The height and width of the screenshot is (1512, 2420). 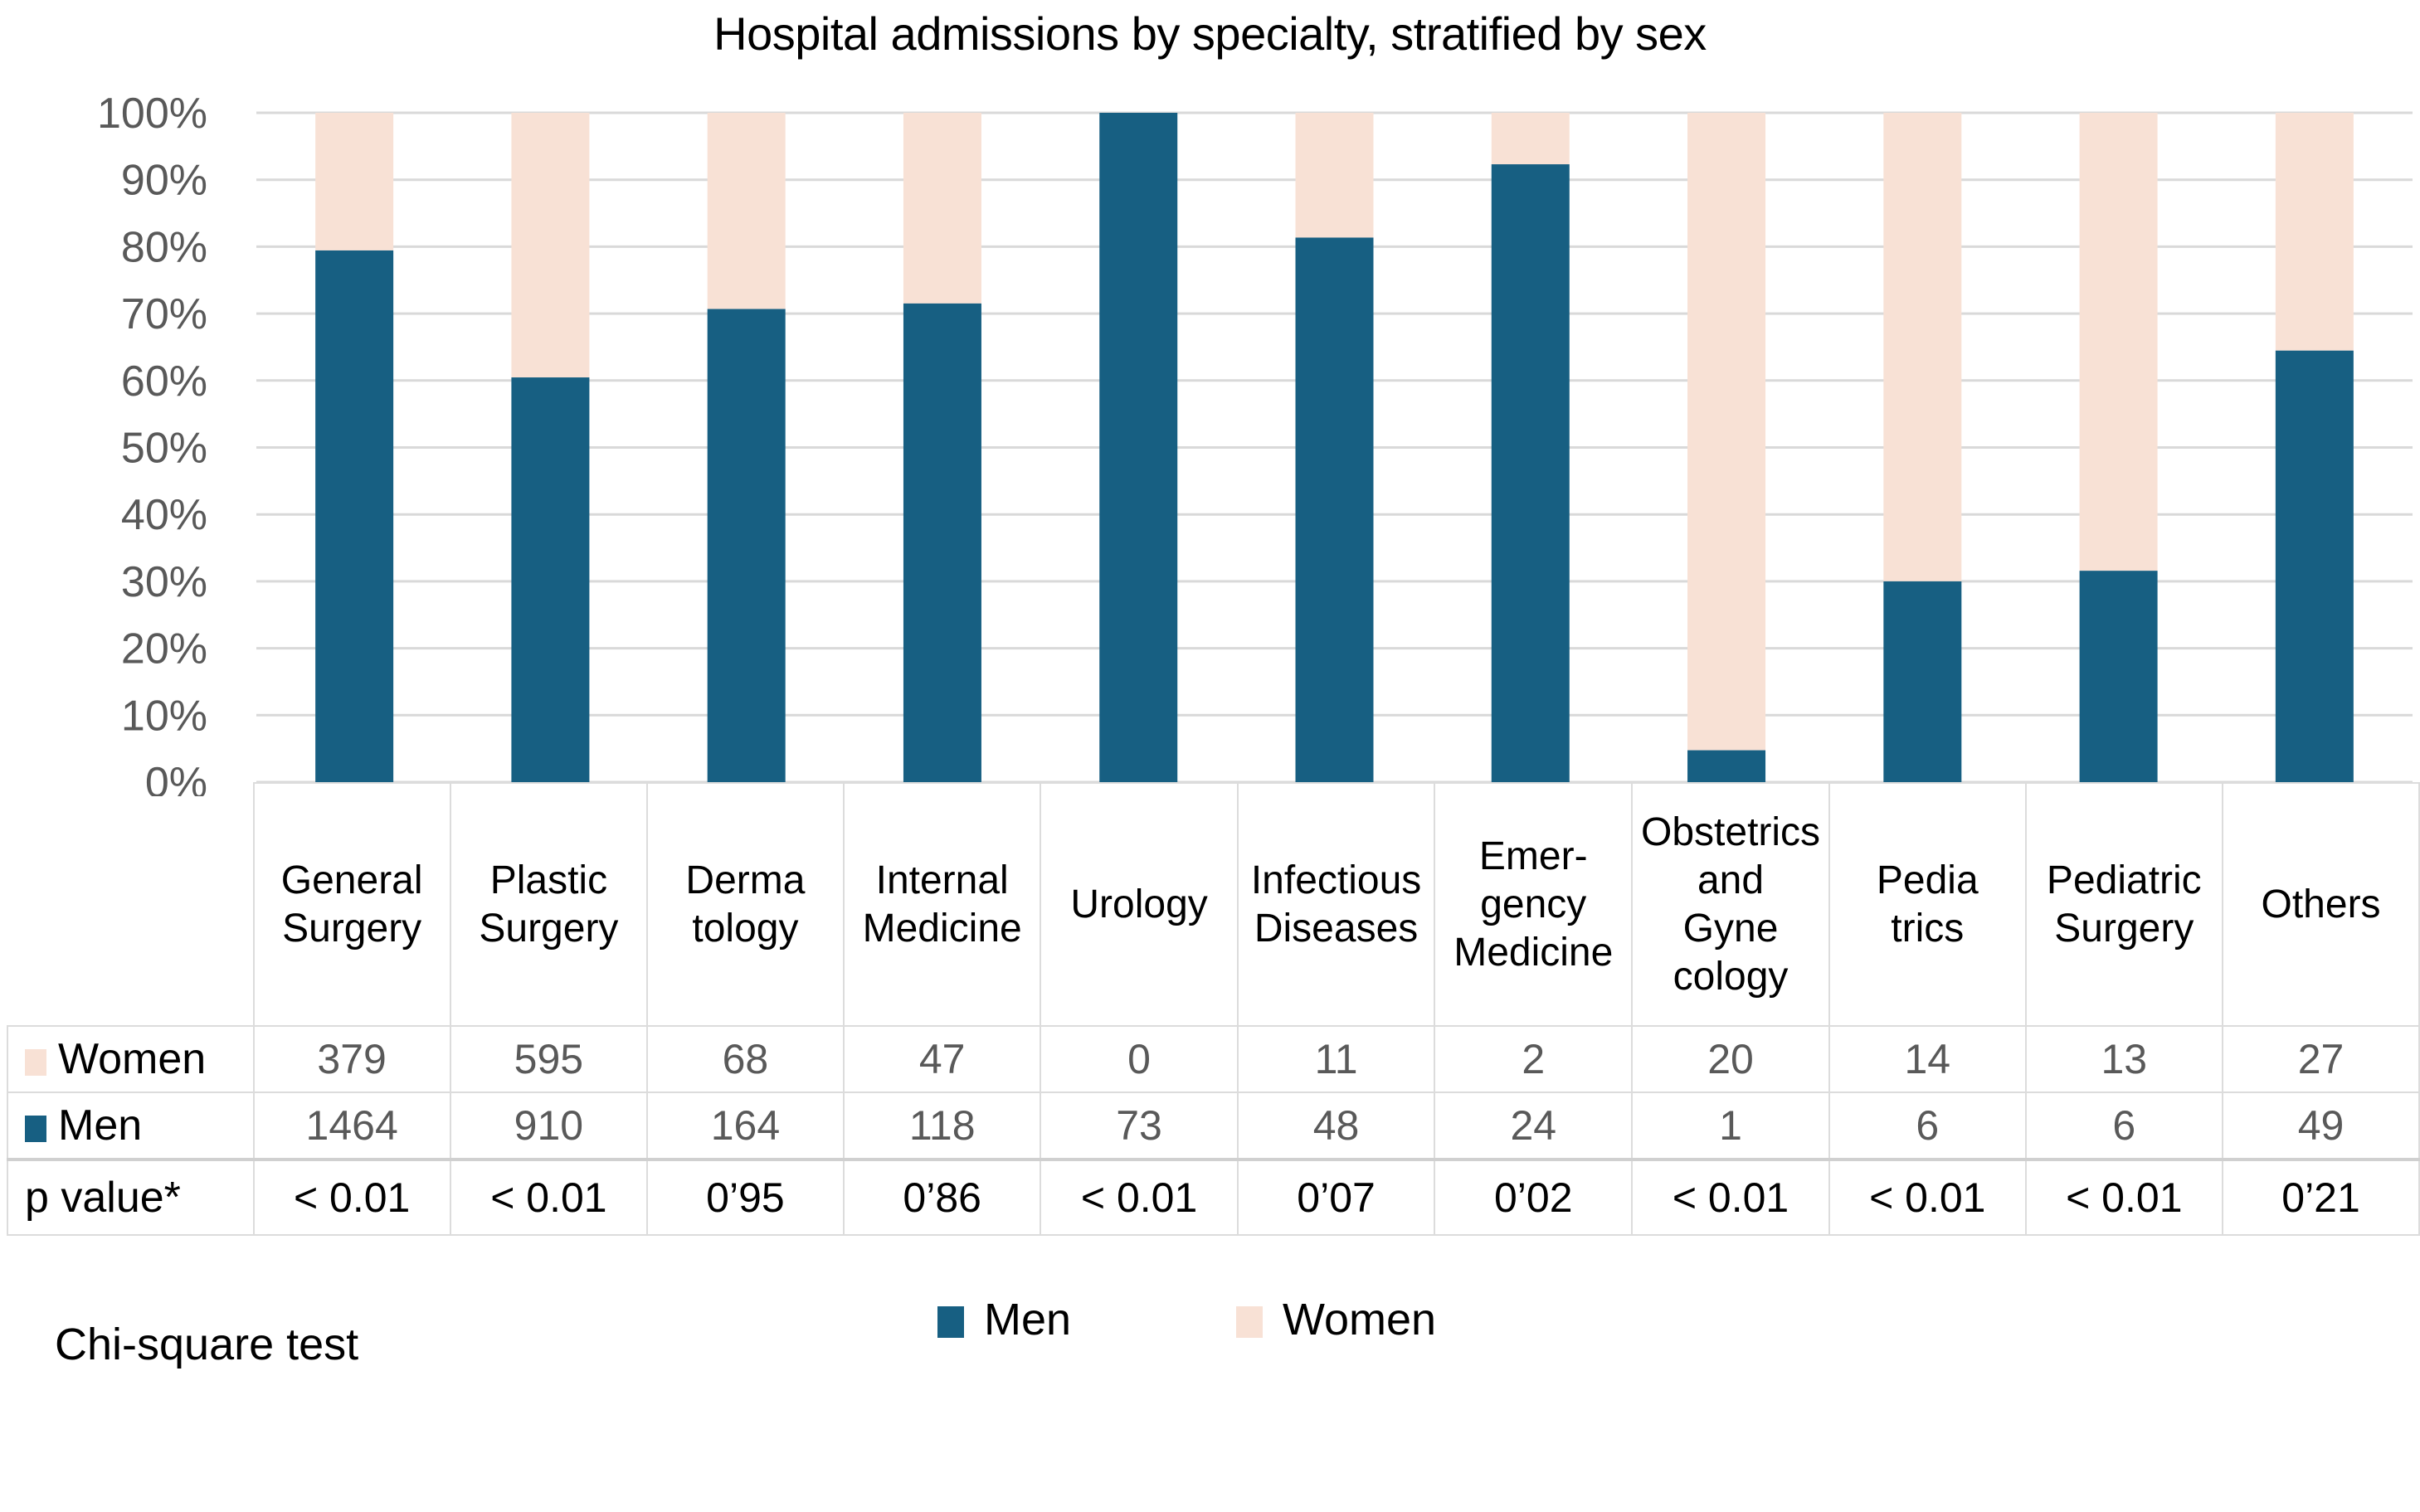 I want to click on footnote: Chi-square test, so click(x=207, y=1344).